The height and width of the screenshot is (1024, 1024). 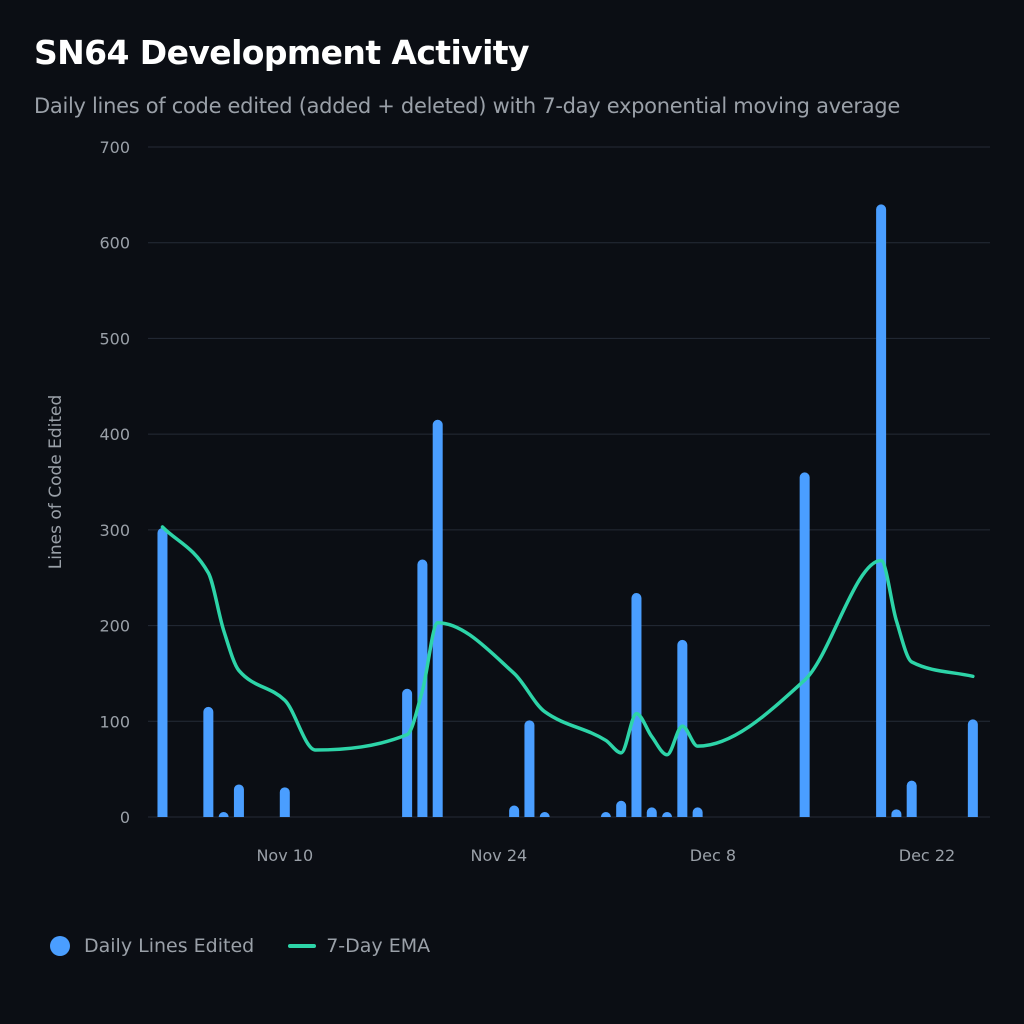 I want to click on legend-label-ema: 7-Day EMA, so click(x=378, y=946).